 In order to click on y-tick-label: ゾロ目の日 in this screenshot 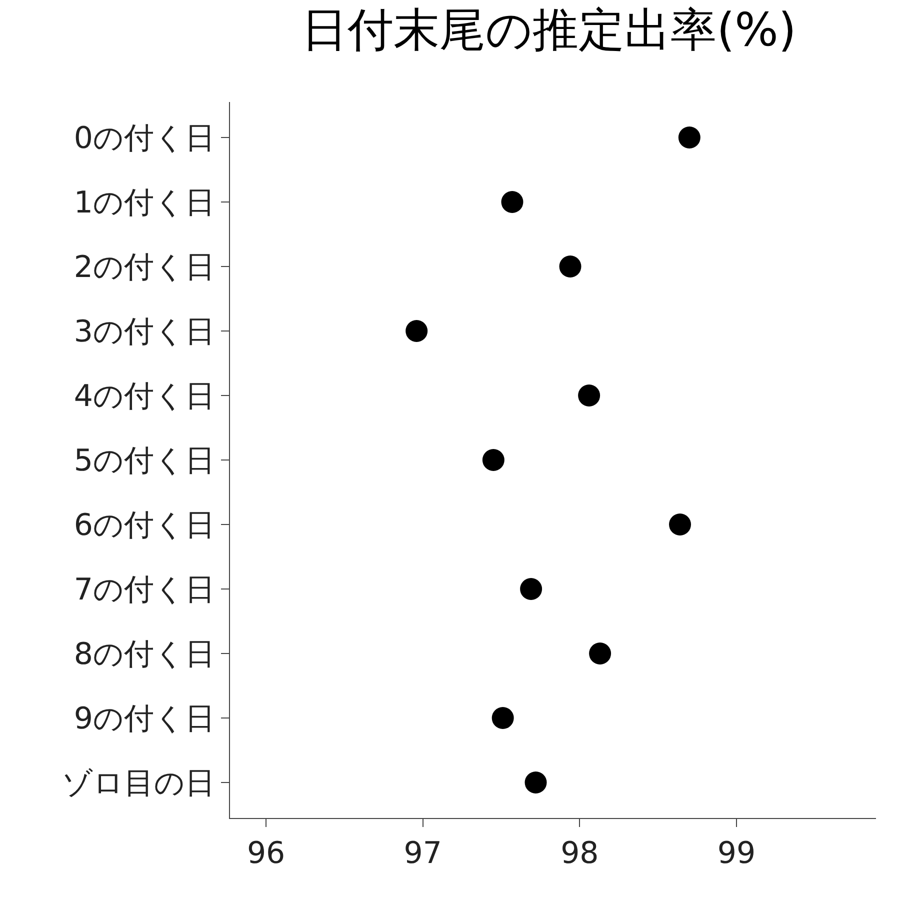, I will do `click(138, 784)`.